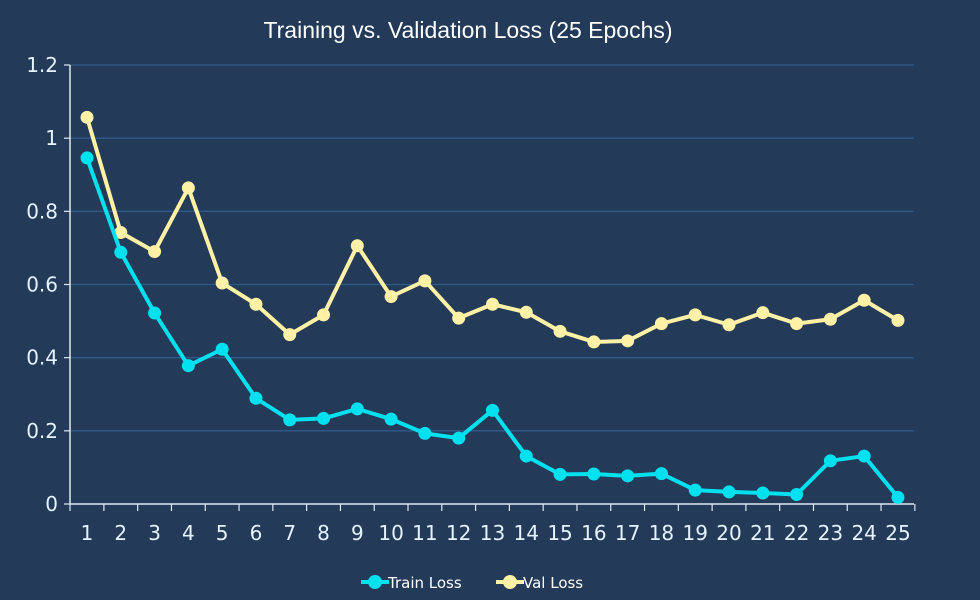  What do you see at coordinates (796, 533) in the screenshot?
I see `x-tick-label: 22` at bounding box center [796, 533].